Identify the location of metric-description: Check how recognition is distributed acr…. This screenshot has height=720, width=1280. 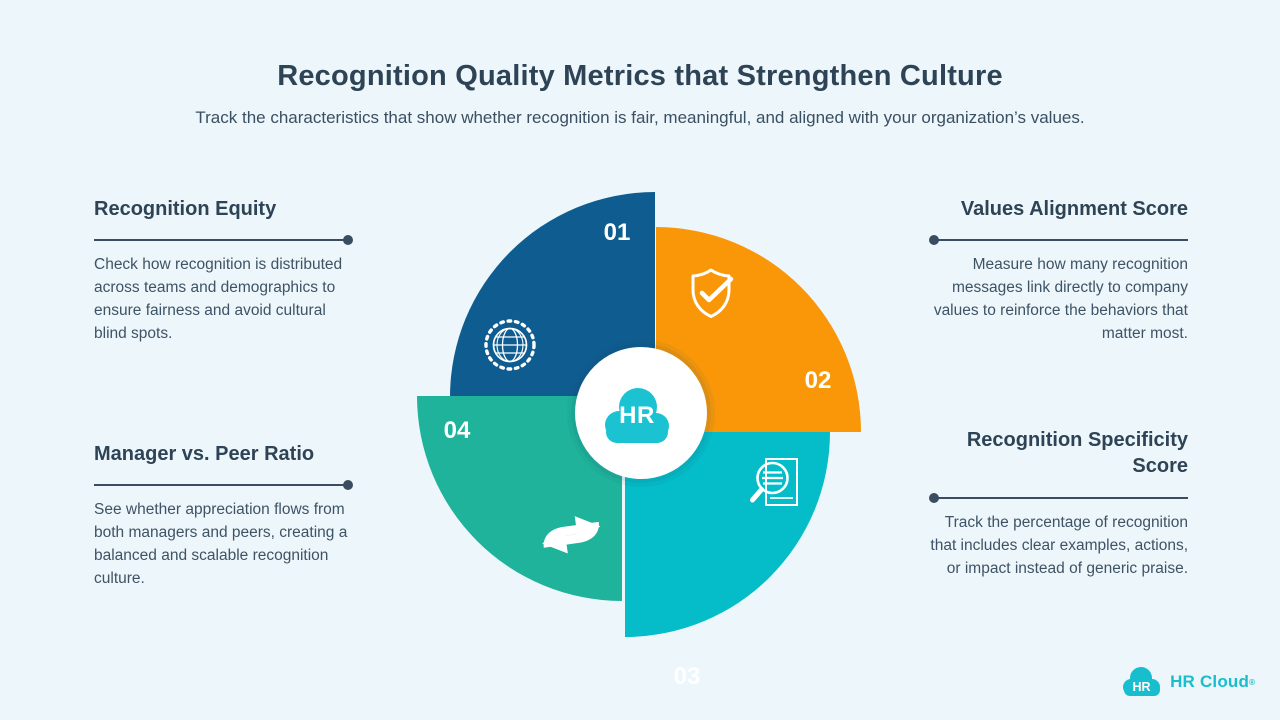
(218, 299).